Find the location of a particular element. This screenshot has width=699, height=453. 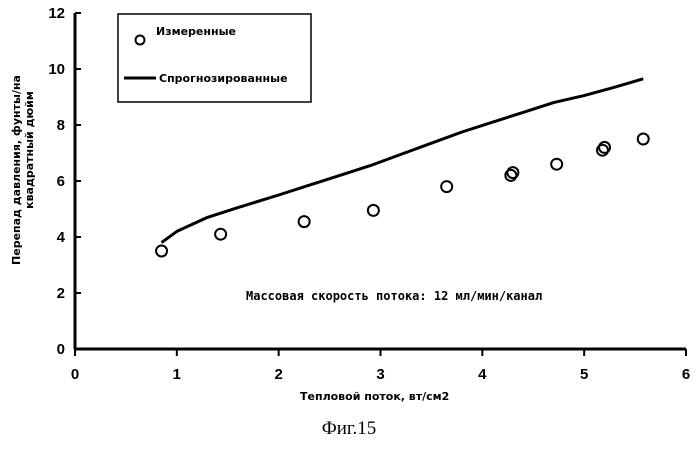

x-tick-label: 2 is located at coordinates (278, 374).